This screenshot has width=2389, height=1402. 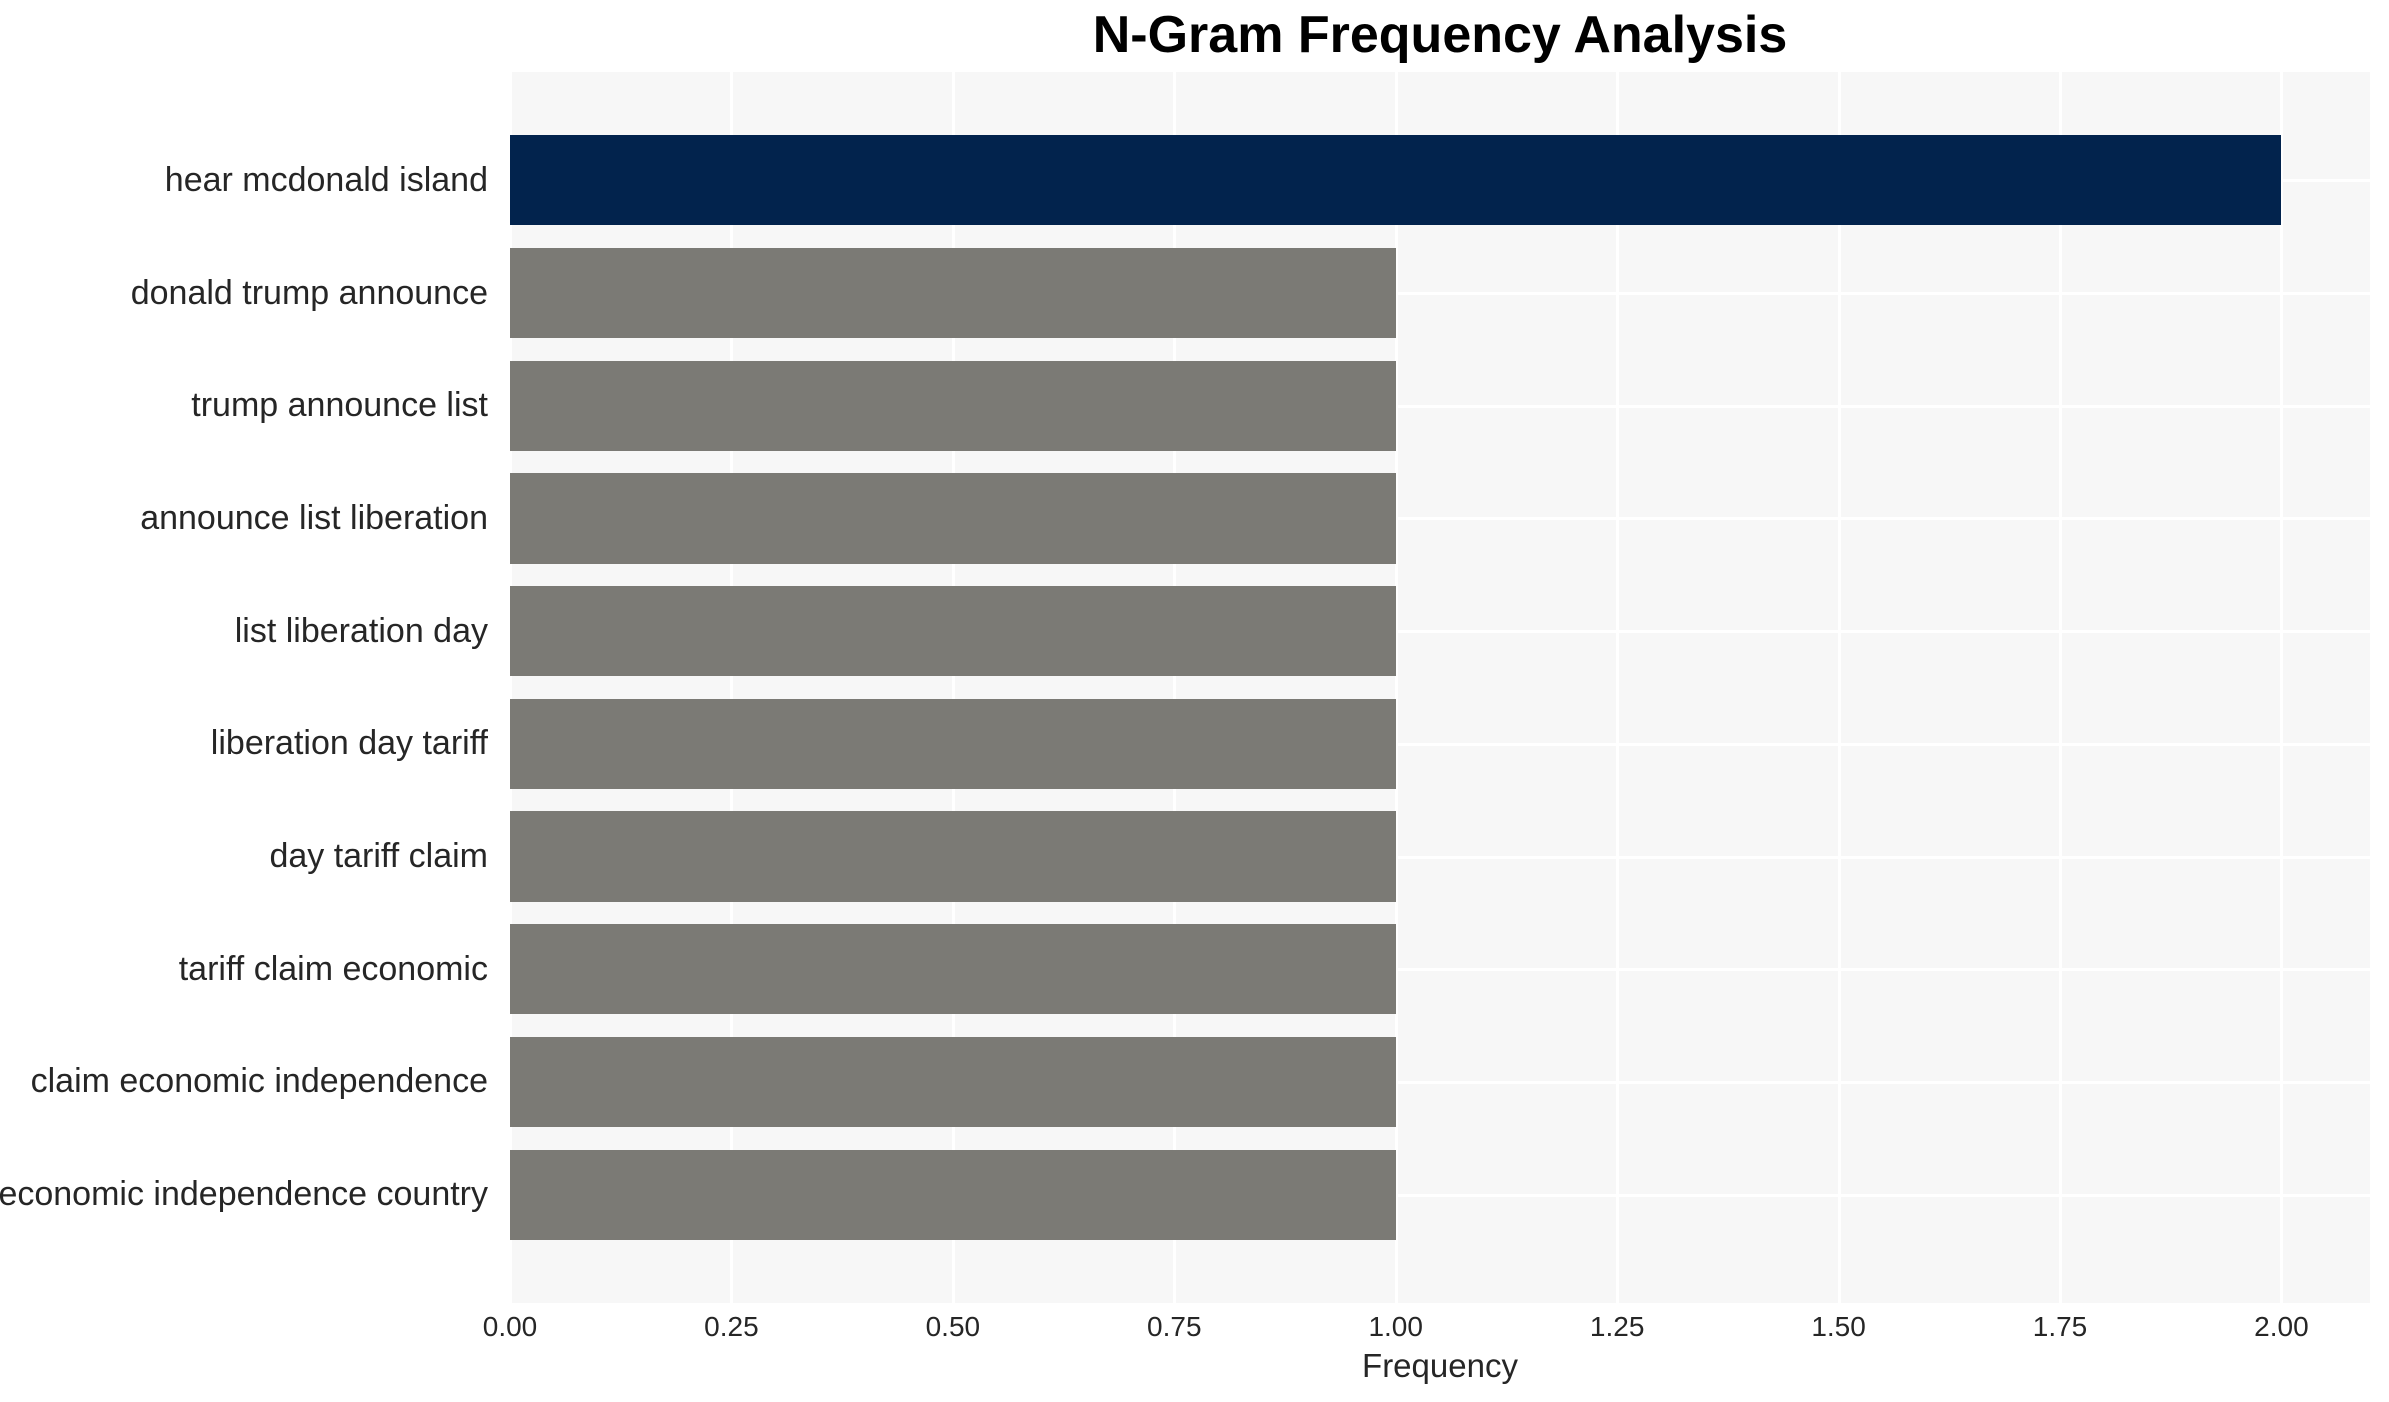 What do you see at coordinates (244, 1194) in the screenshot?
I see `category-label: economic independence country` at bounding box center [244, 1194].